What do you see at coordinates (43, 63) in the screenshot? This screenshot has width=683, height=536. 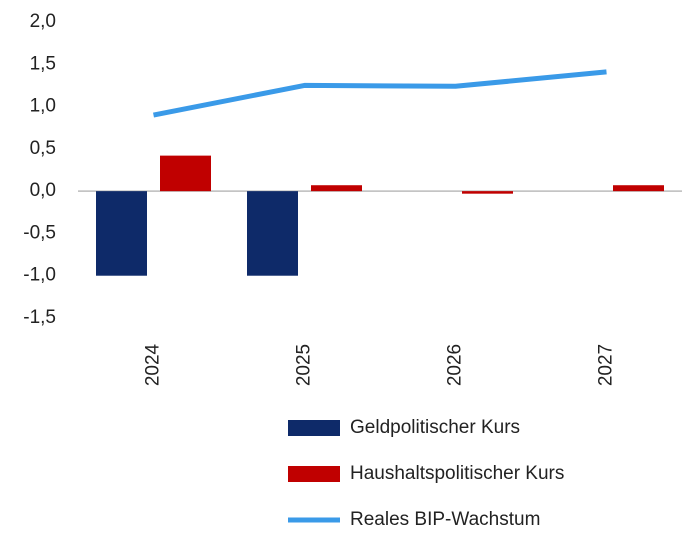 I see `y-tick-label: 1,5` at bounding box center [43, 63].